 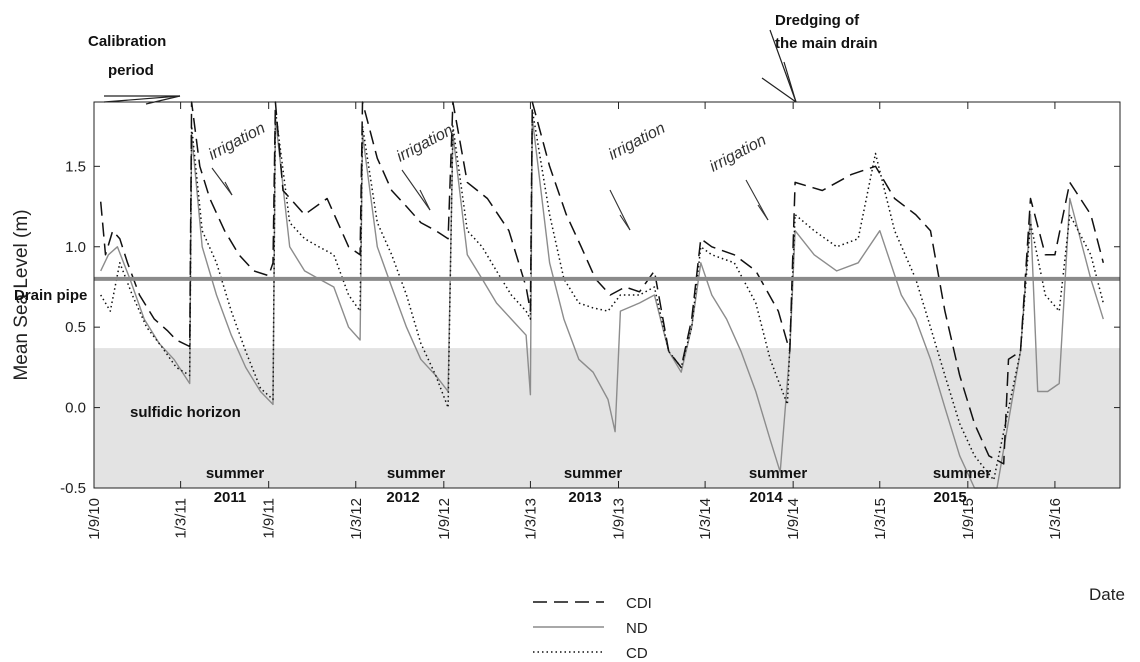 I want to click on x-tick-label: 1/9/14, so click(x=793, y=519).